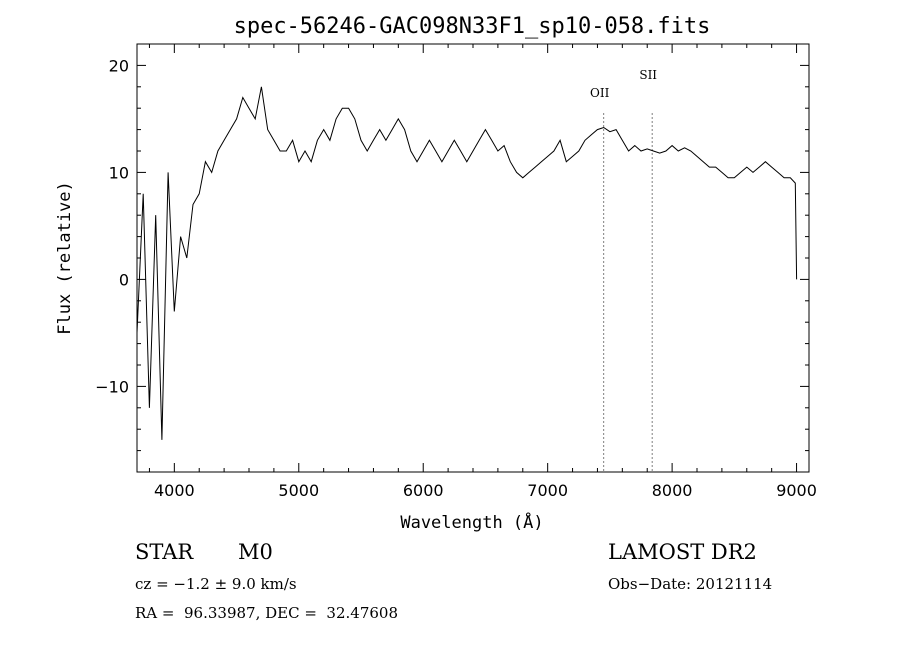 This screenshot has height=650, width=900. What do you see at coordinates (119, 172) in the screenshot?
I see `y-tick-label: 10` at bounding box center [119, 172].